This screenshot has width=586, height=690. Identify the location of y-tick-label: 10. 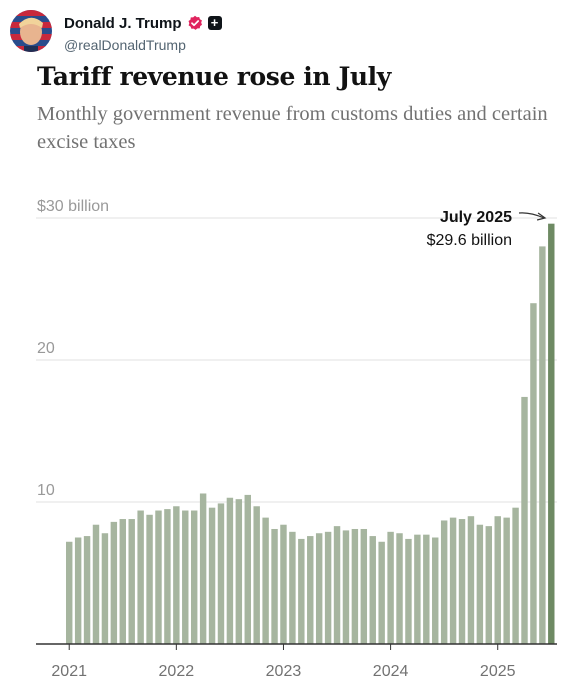
(46, 490).